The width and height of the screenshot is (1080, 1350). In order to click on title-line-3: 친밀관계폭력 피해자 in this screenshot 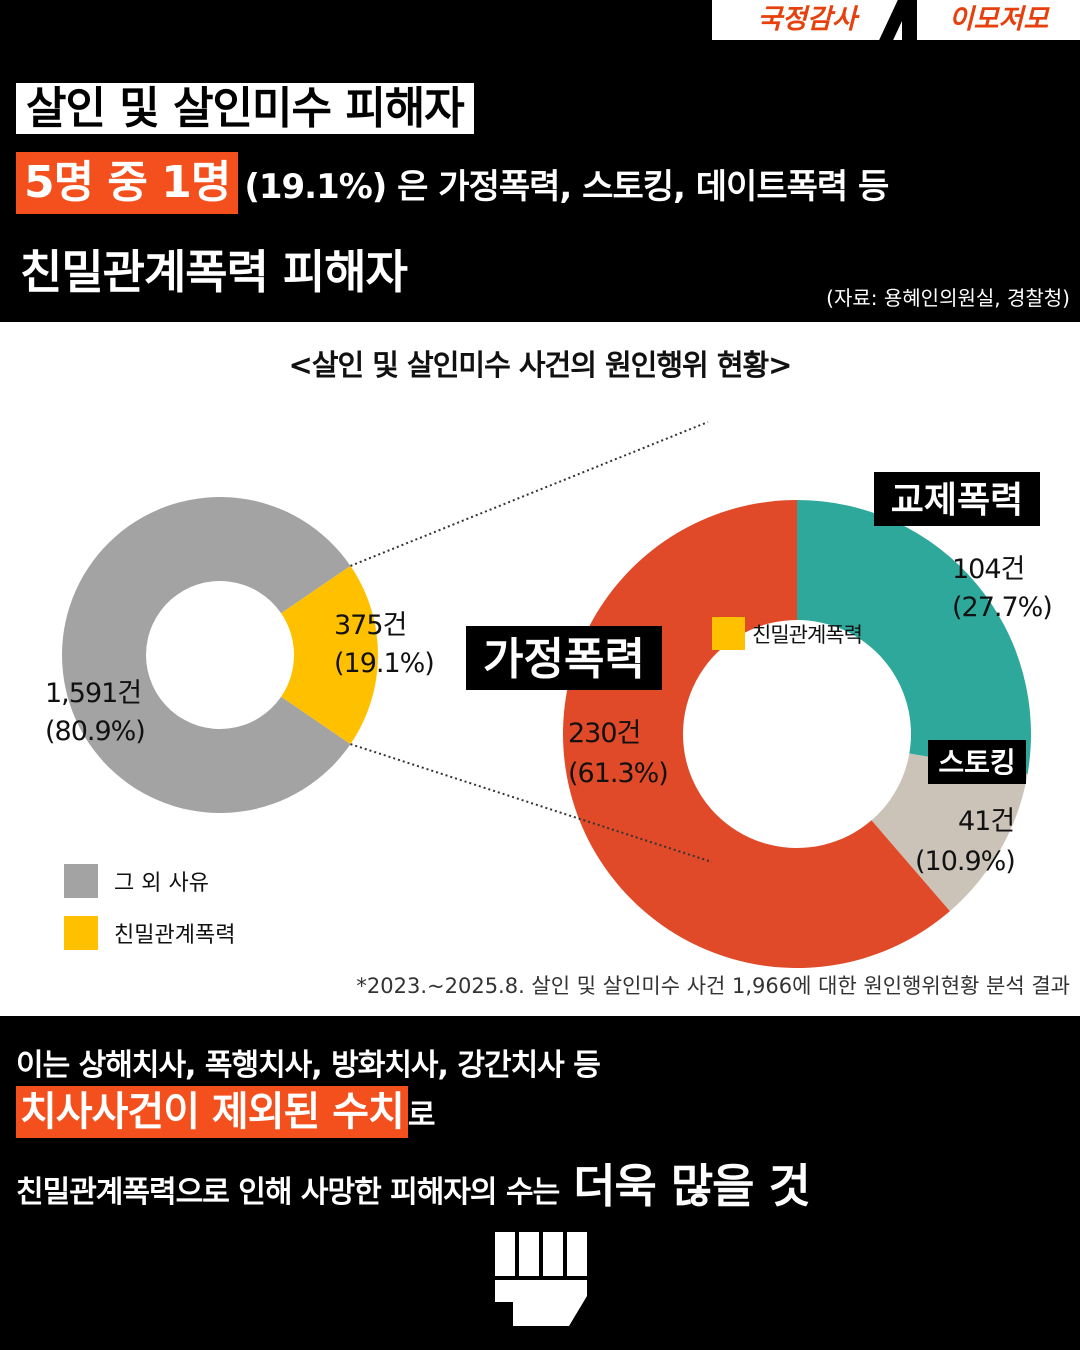, I will do `click(214, 272)`.